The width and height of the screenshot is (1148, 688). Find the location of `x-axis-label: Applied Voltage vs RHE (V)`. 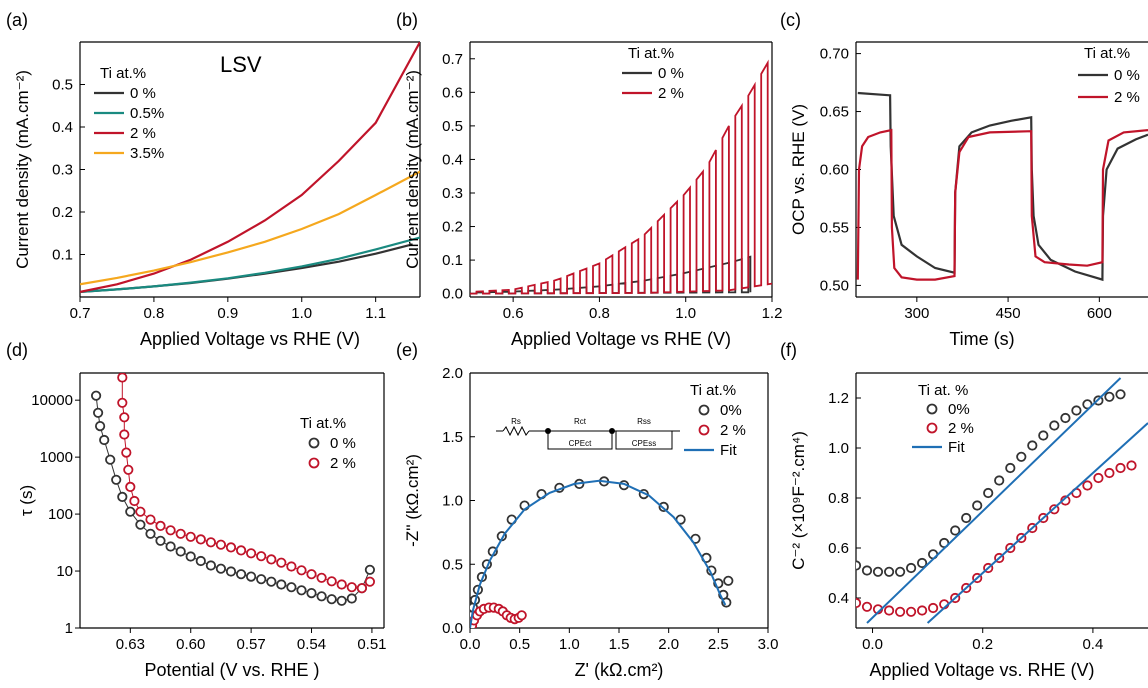

x-axis-label: Applied Voltage vs RHE (V) is located at coordinates (621, 339).